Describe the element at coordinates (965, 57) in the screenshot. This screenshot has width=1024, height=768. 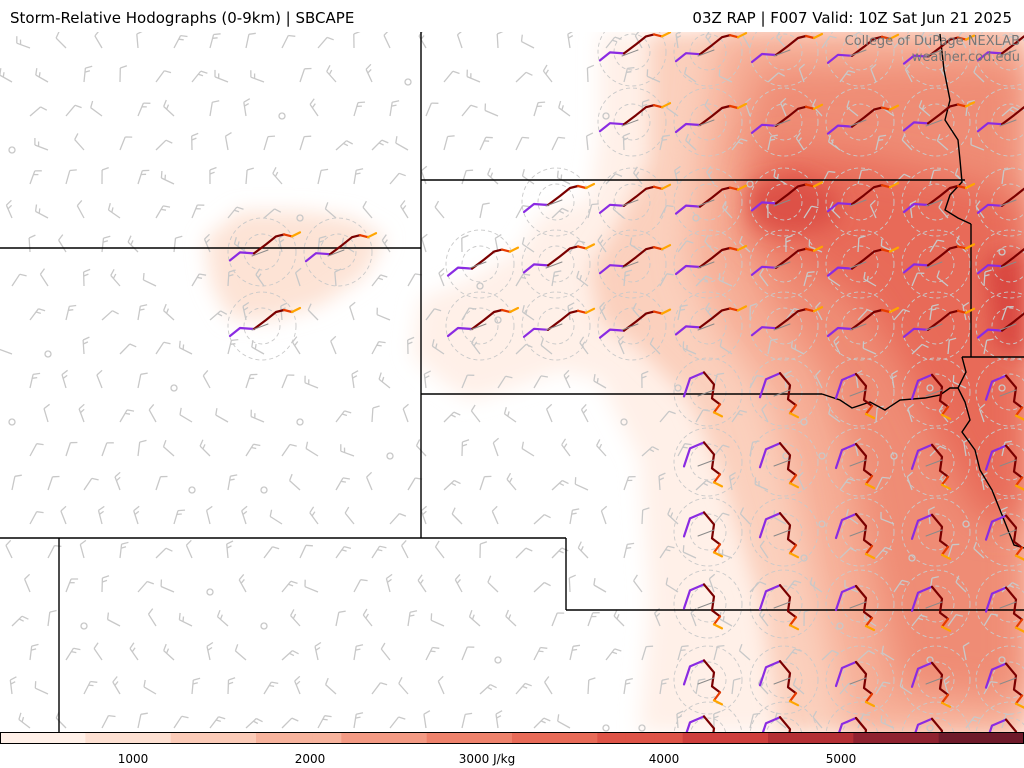
I see `credit-url: weather.cod.edu` at that location.